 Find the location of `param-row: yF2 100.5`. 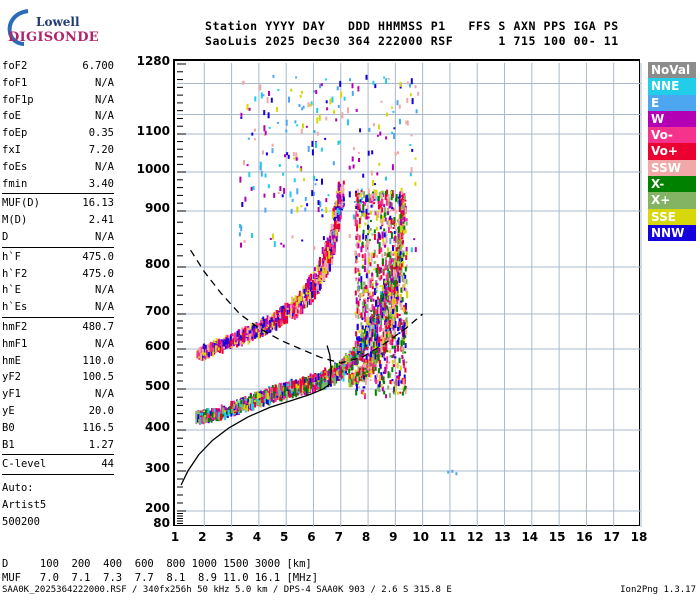

param-row: yF2 100.5 is located at coordinates (58, 377).